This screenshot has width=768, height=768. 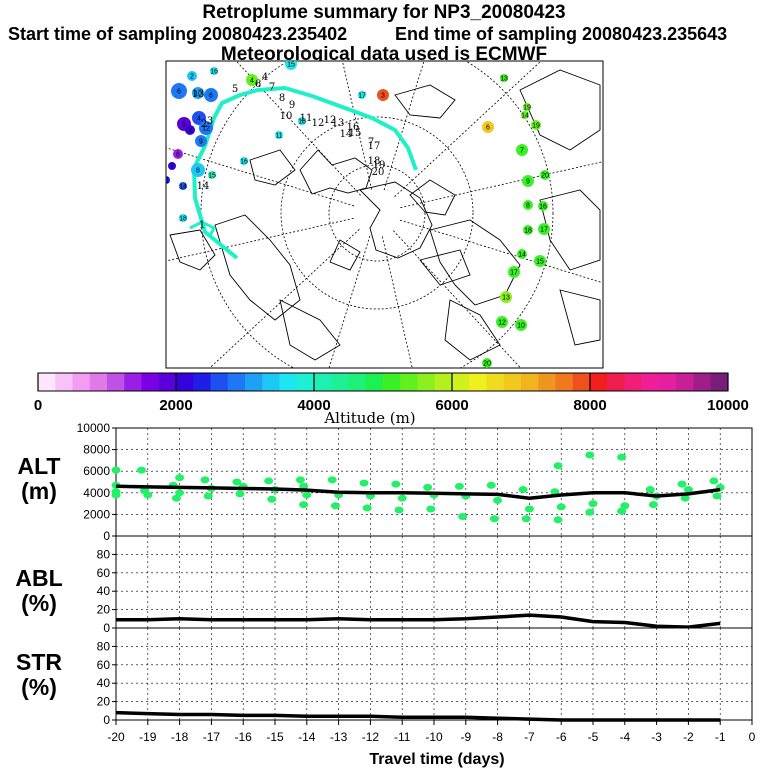 I want to click on y-tick-label: 10000, so click(x=94, y=428).